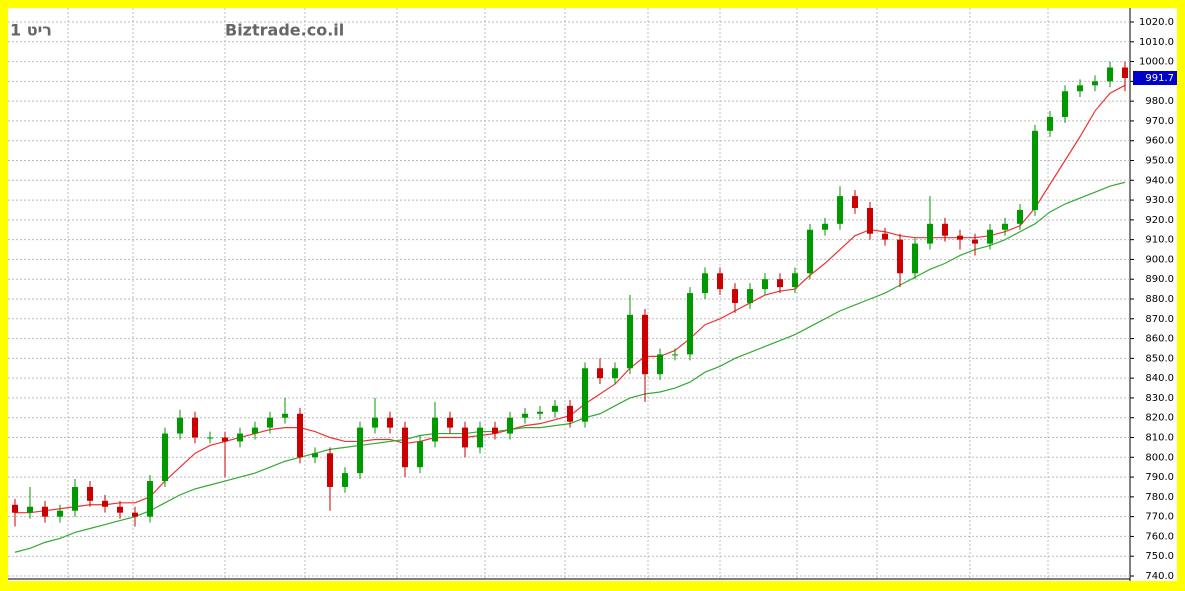 The image size is (1185, 591). I want to click on y-tick-label: 740.0, so click(1159, 576).